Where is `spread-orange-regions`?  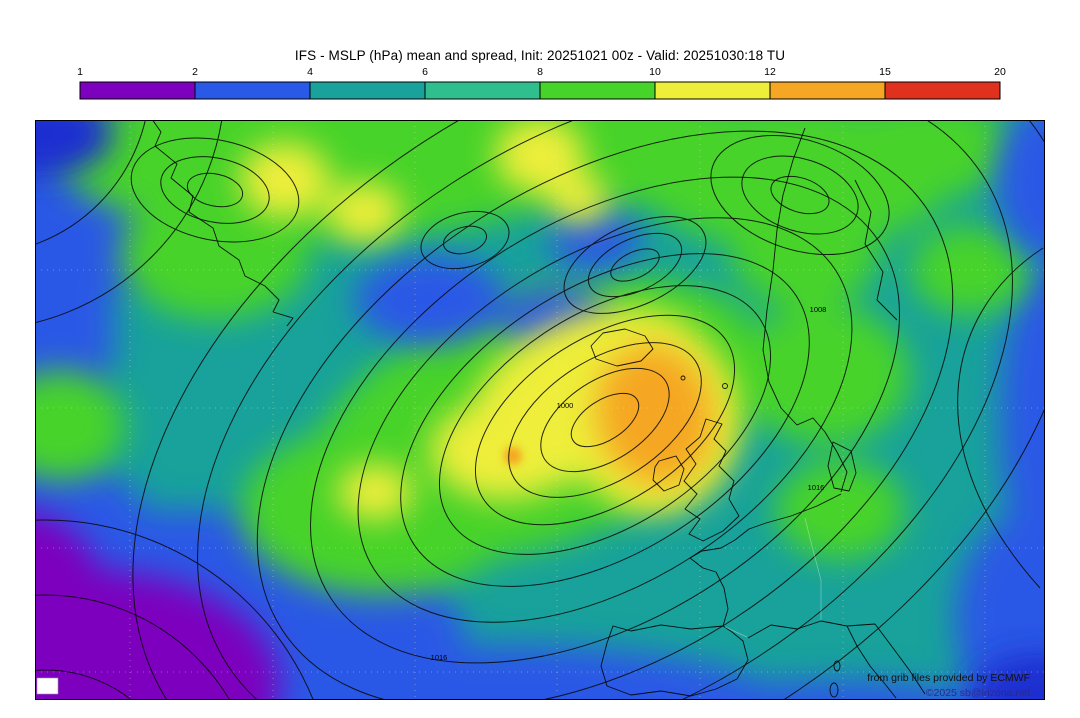
spread-orange-regions is located at coordinates (655, 415).